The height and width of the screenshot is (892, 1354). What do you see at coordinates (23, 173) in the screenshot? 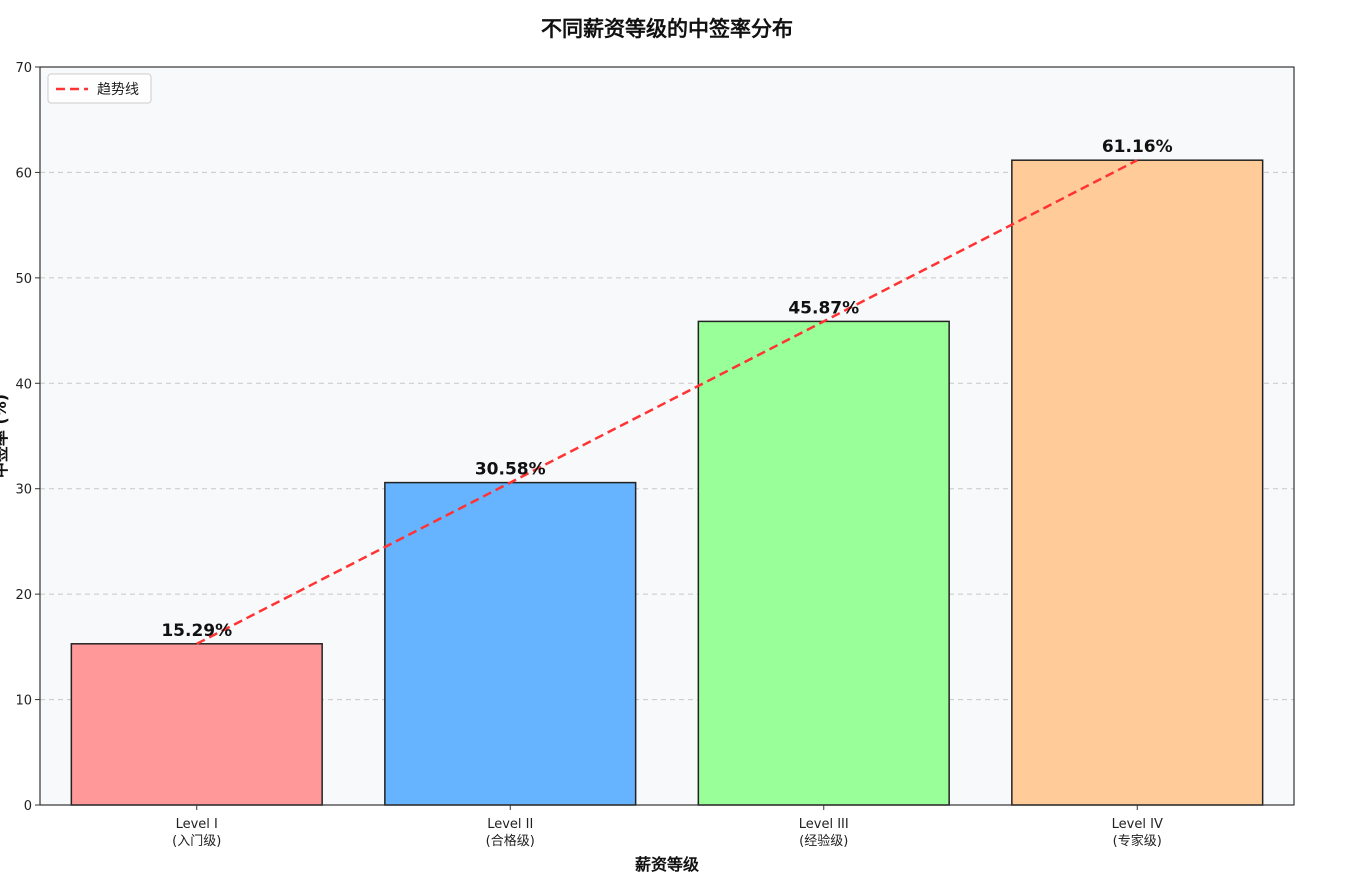
I see `y-tick-label: 60` at bounding box center [23, 173].